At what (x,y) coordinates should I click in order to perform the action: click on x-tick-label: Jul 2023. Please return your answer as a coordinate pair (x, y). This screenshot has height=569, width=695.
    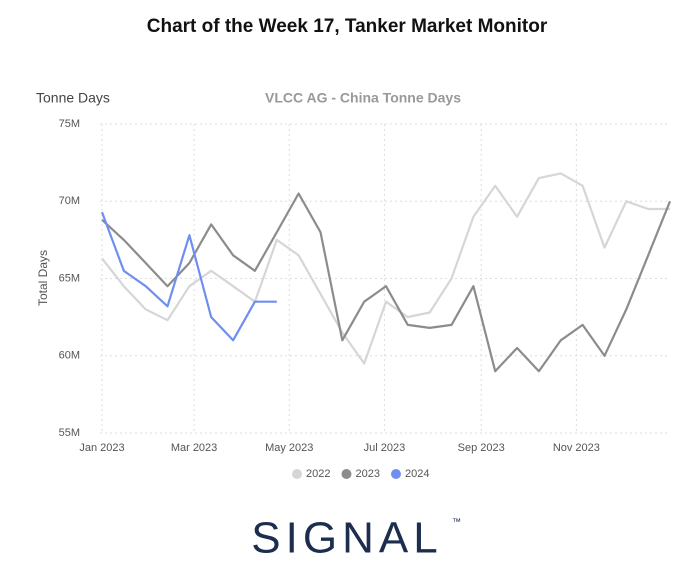
    Looking at the image, I should click on (385, 448).